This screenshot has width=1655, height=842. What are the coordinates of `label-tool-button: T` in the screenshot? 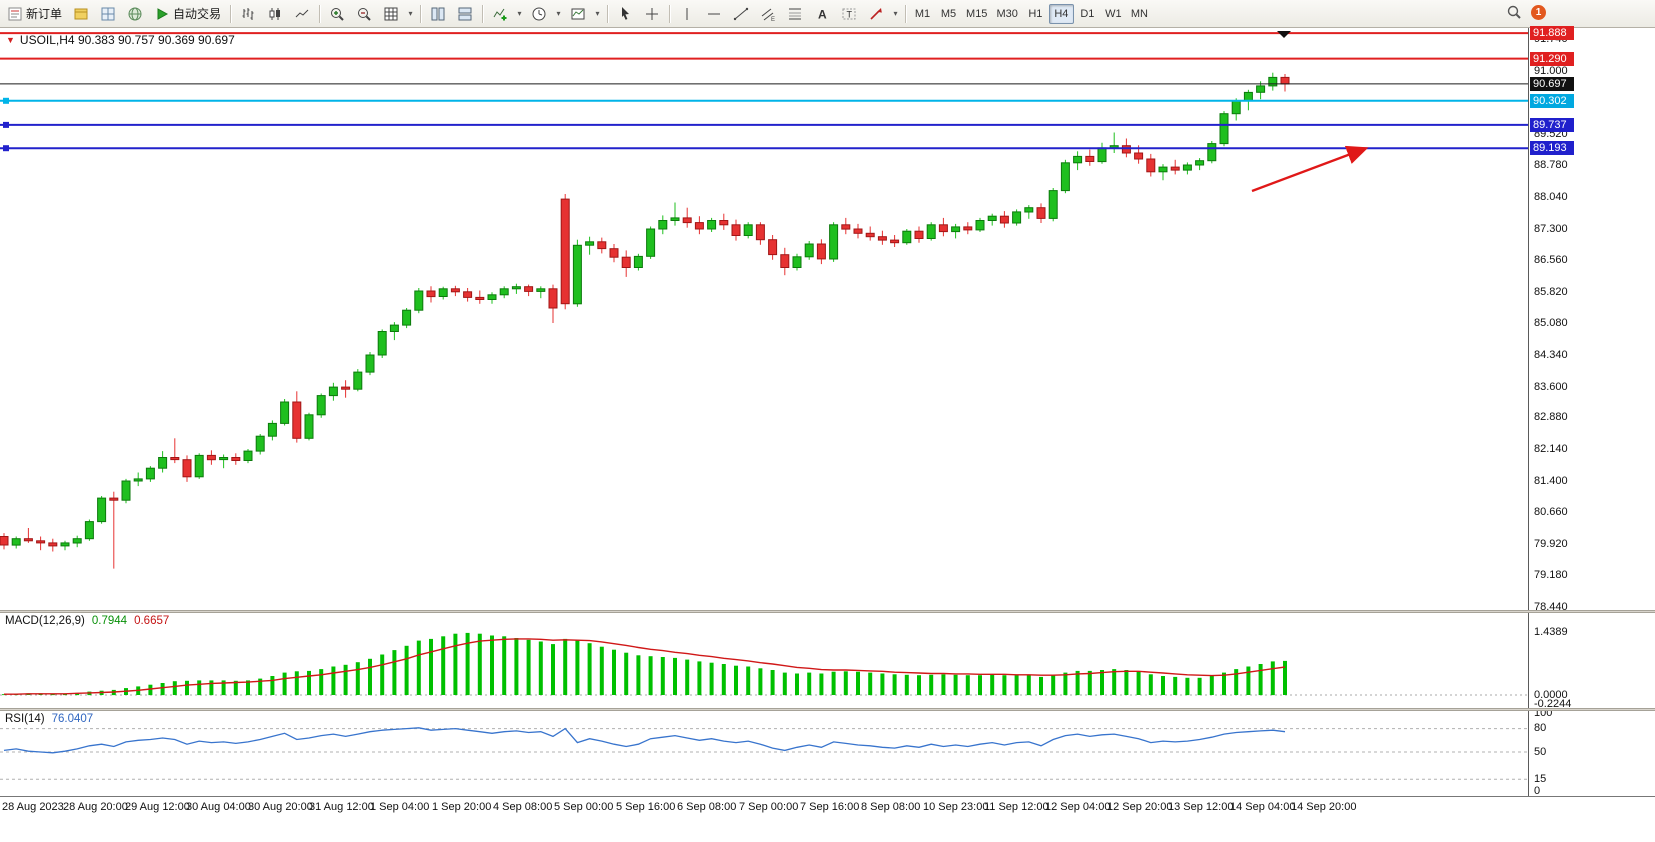 It's located at (849, 14).